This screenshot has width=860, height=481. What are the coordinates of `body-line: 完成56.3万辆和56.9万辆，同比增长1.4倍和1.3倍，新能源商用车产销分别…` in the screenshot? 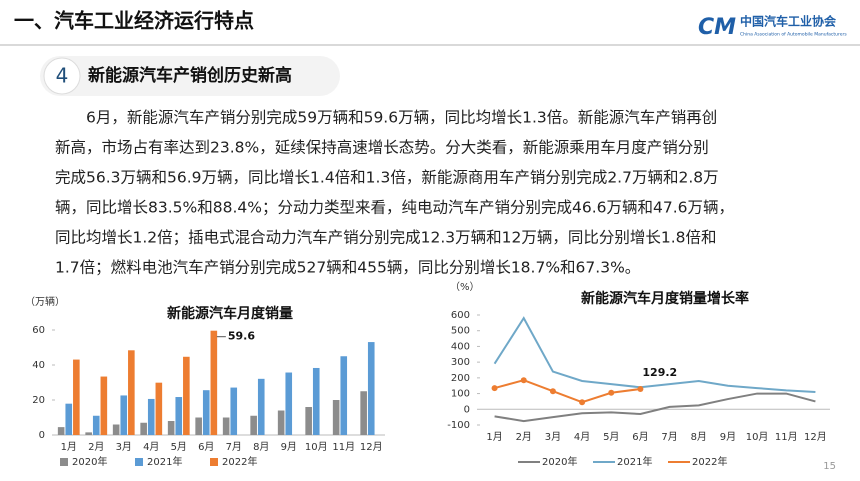 It's located at (387, 178).